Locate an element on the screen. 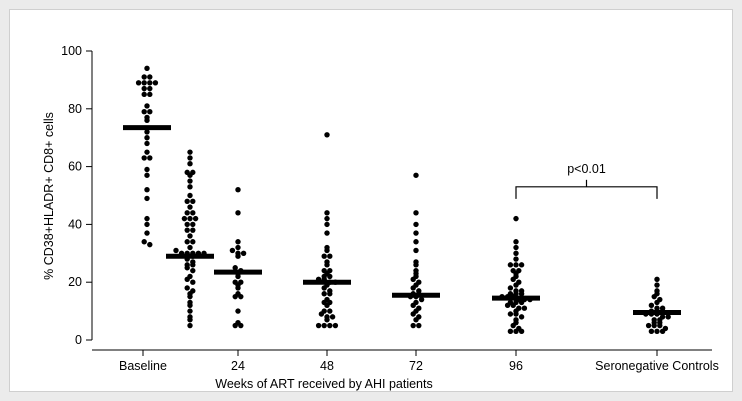 The image size is (742, 401). x-tick-label: Seronegative Controls is located at coordinates (657, 366).